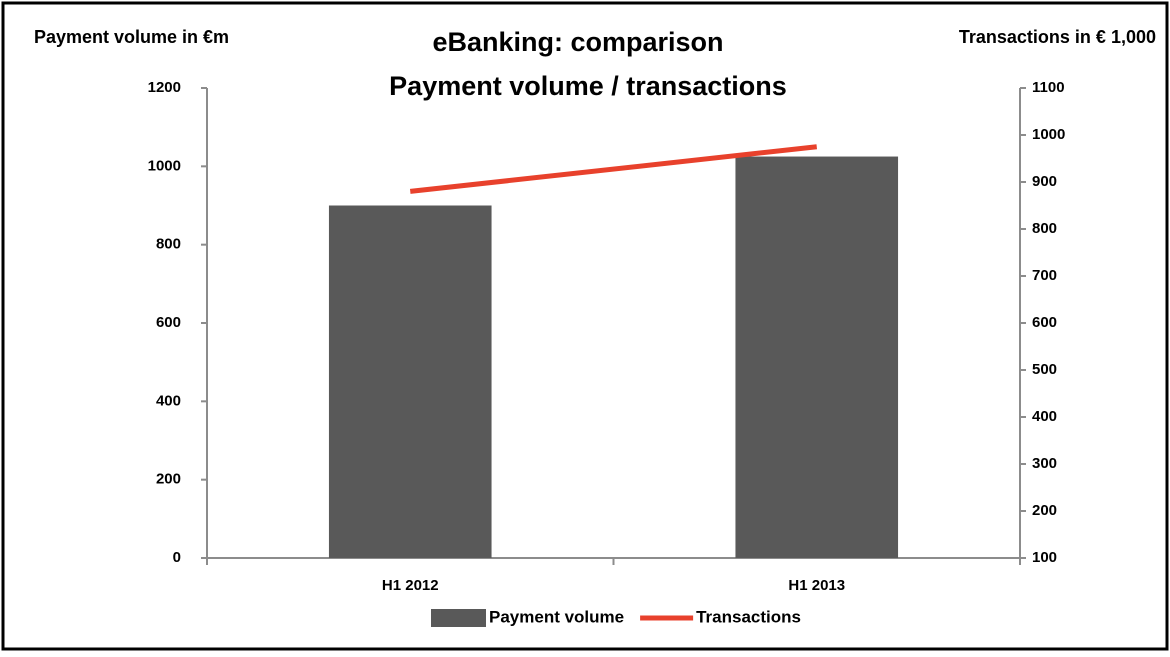 Image resolution: width=1170 pixels, height=657 pixels. What do you see at coordinates (1044, 228) in the screenshot?
I see `y2-tick-label: 800` at bounding box center [1044, 228].